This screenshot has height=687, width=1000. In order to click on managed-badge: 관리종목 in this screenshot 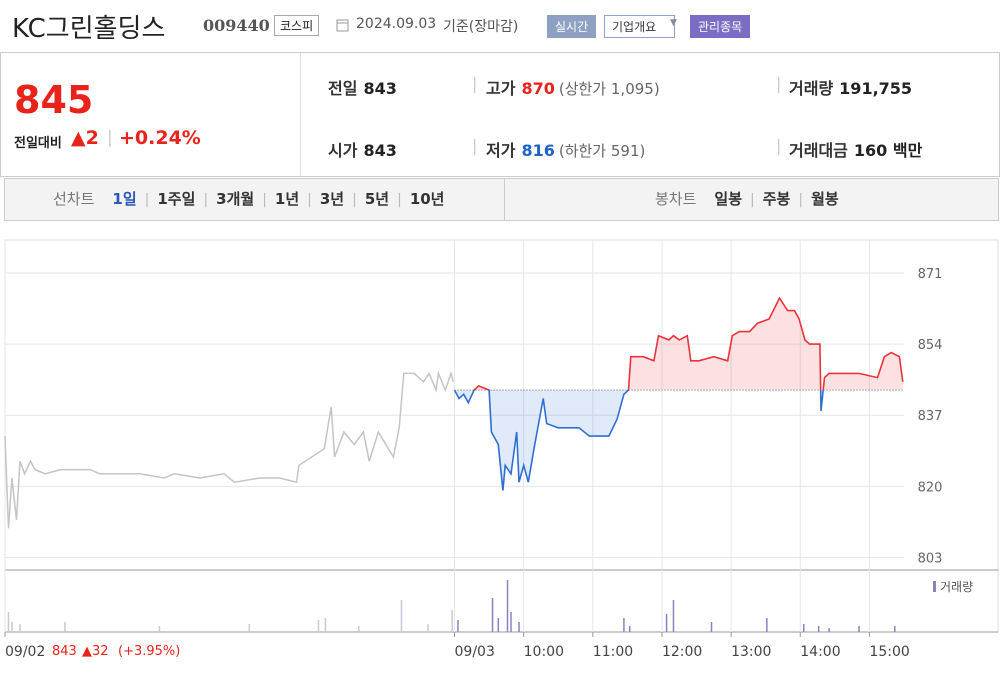, I will do `click(720, 26)`.